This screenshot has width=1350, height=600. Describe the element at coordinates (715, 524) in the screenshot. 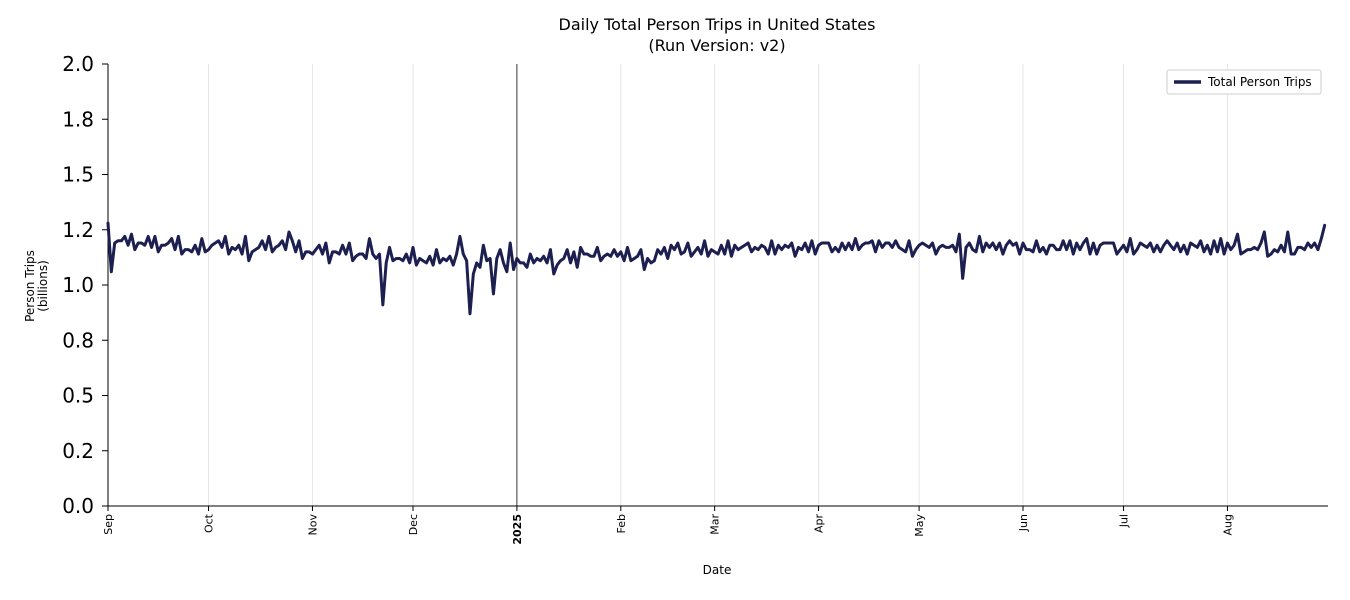

I see `x-tick-label: Mar` at that location.